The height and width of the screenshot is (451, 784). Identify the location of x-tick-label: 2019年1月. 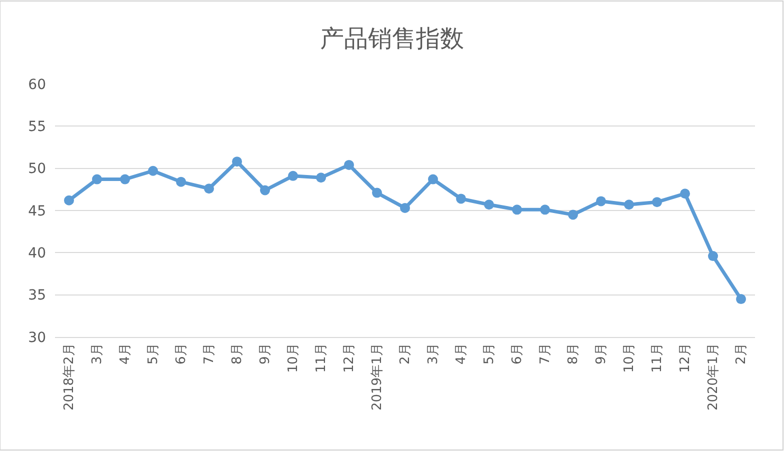
(378, 377).